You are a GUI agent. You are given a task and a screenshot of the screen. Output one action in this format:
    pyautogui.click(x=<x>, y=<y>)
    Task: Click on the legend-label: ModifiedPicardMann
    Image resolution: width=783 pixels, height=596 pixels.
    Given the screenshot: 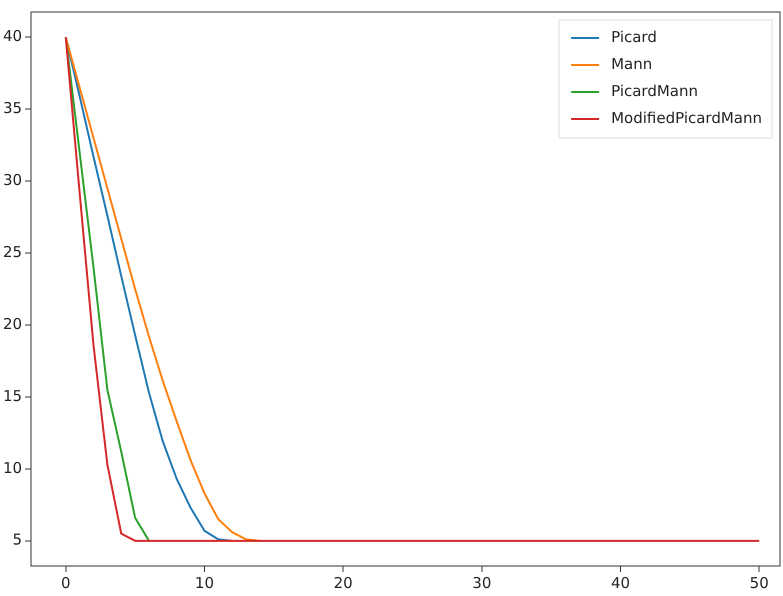 What is the action you would take?
    pyautogui.click(x=686, y=117)
    